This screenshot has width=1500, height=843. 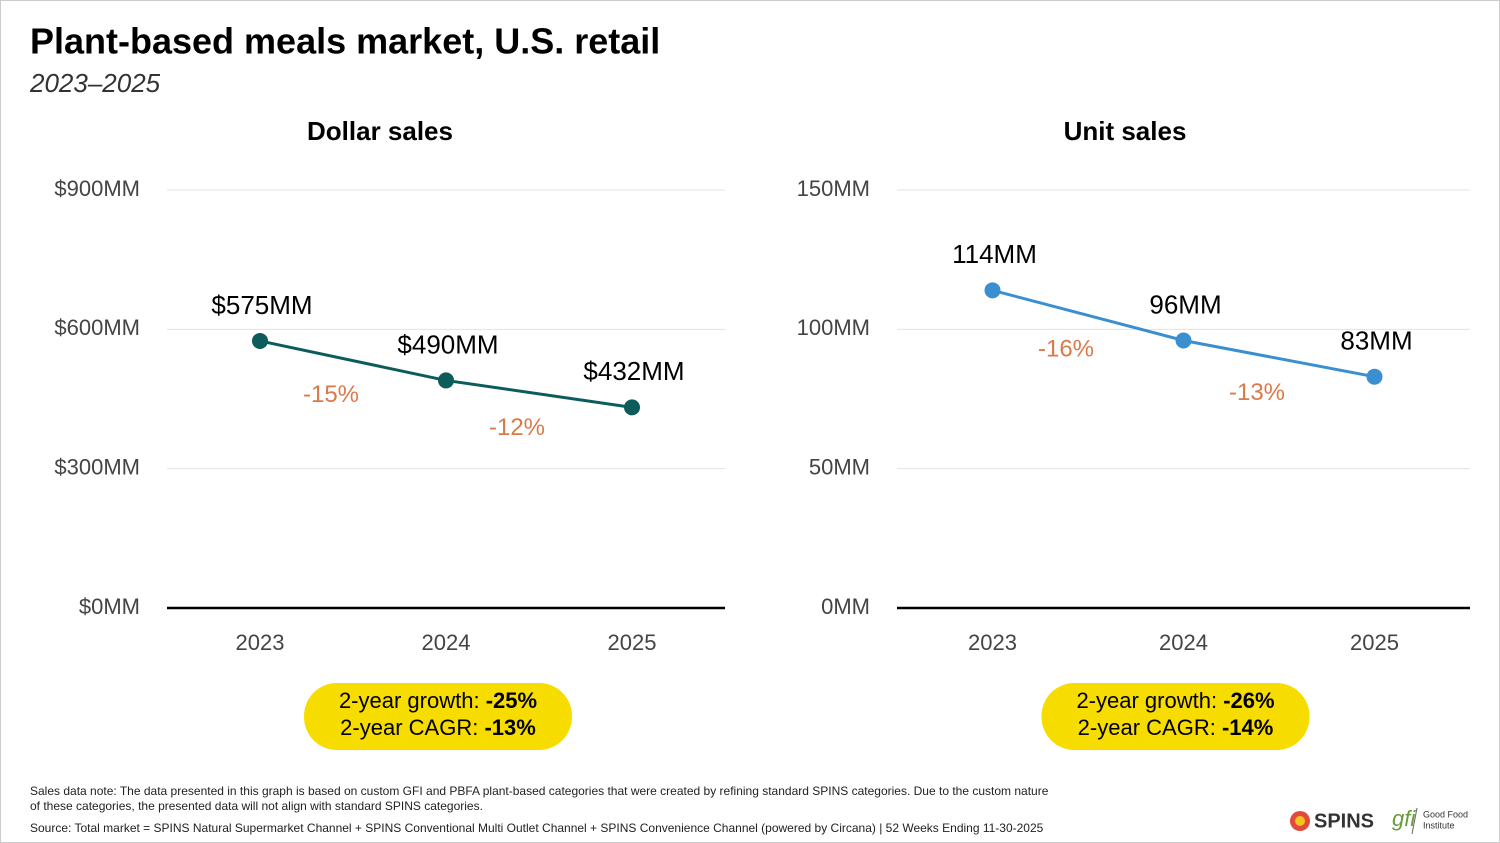 I want to click on change-label: -15%, so click(x=331, y=394).